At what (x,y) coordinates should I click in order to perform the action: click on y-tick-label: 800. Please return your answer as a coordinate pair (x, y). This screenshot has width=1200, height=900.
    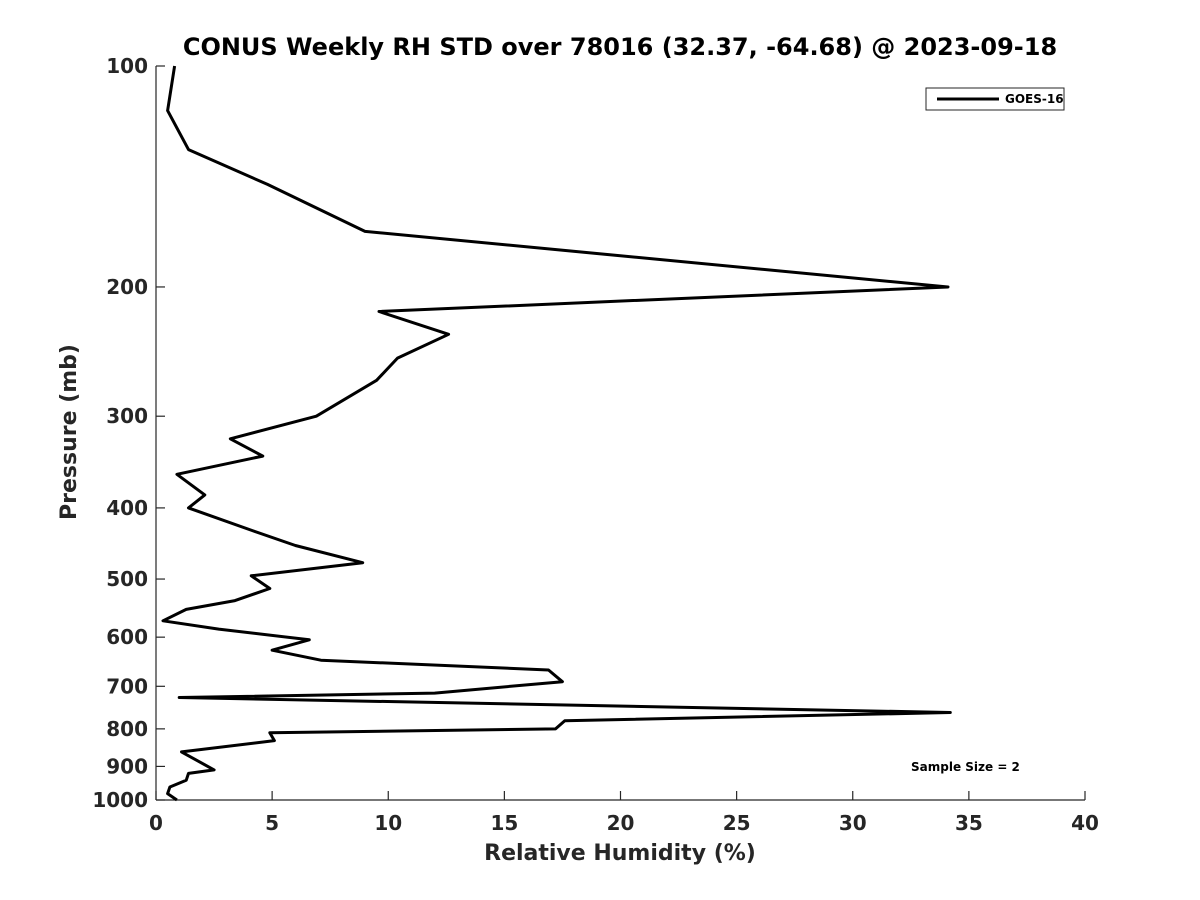
    Looking at the image, I should click on (127, 729).